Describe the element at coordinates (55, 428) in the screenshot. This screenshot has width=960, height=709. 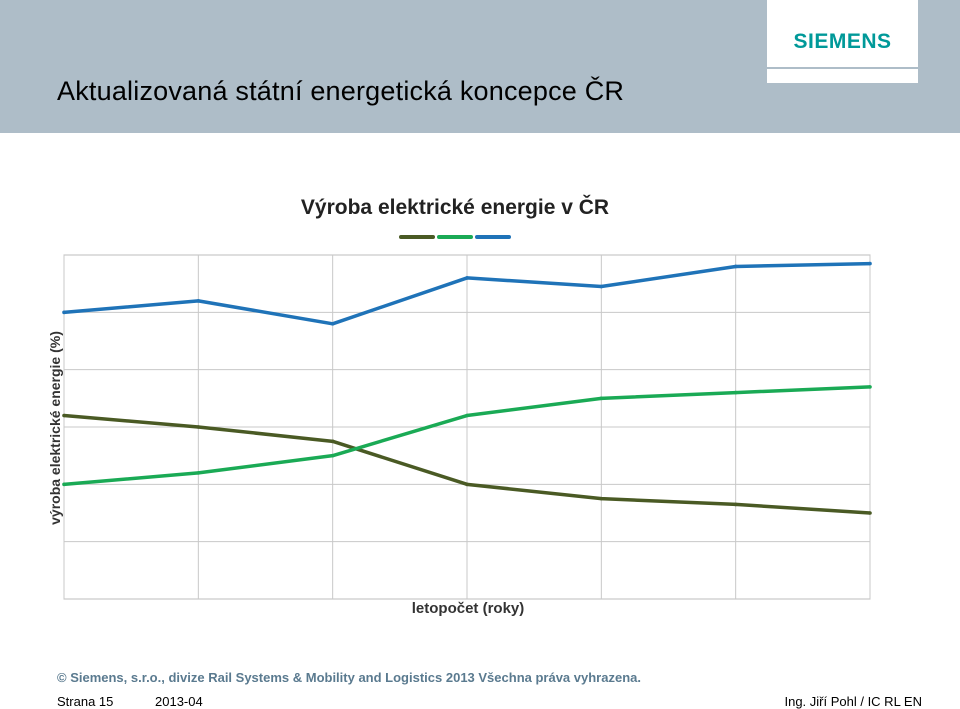
I see `y-axis-label: výroba elektrické energie (%)` at that location.